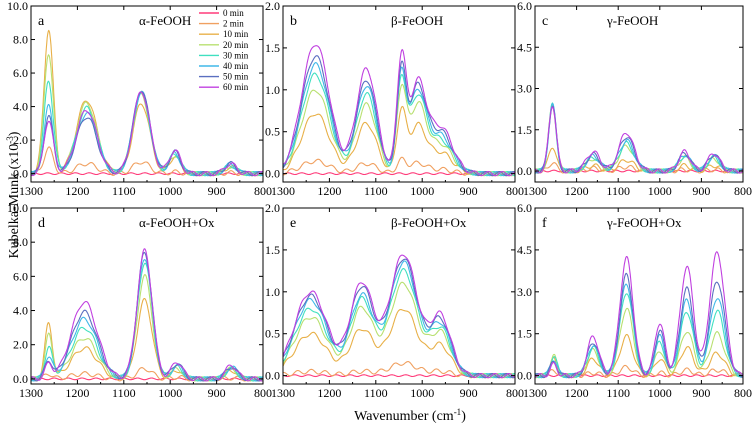 This screenshot has width=756, height=431. What do you see at coordinates (524, 292) in the screenshot?
I see `y-tick-label: 3.0` at bounding box center [524, 292].